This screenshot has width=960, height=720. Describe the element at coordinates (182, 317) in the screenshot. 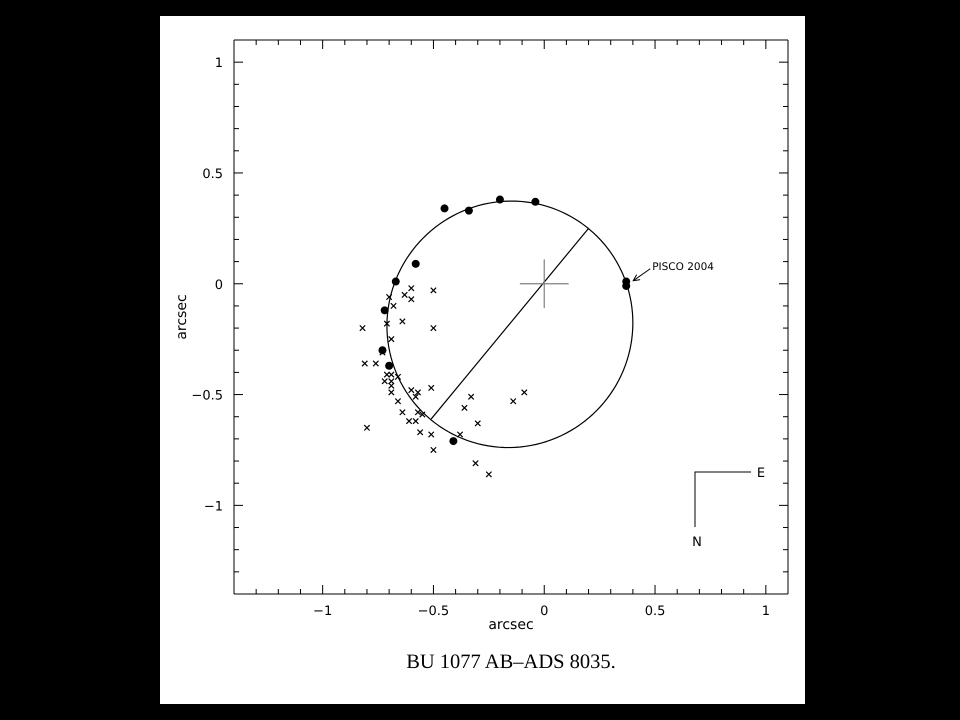

I see `y-axis-title: arcsec` at that location.